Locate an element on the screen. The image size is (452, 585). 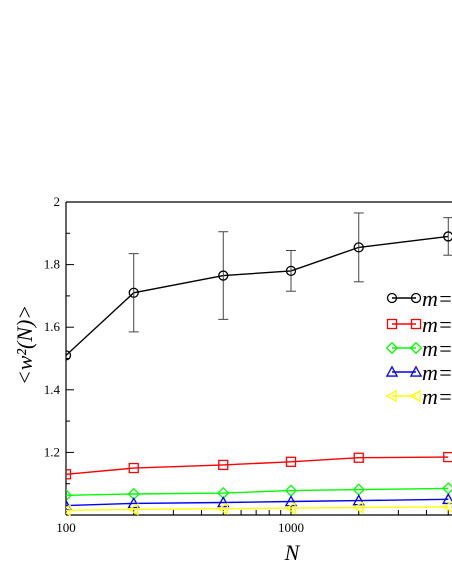
x-axis-label: N is located at coordinates (292, 552).